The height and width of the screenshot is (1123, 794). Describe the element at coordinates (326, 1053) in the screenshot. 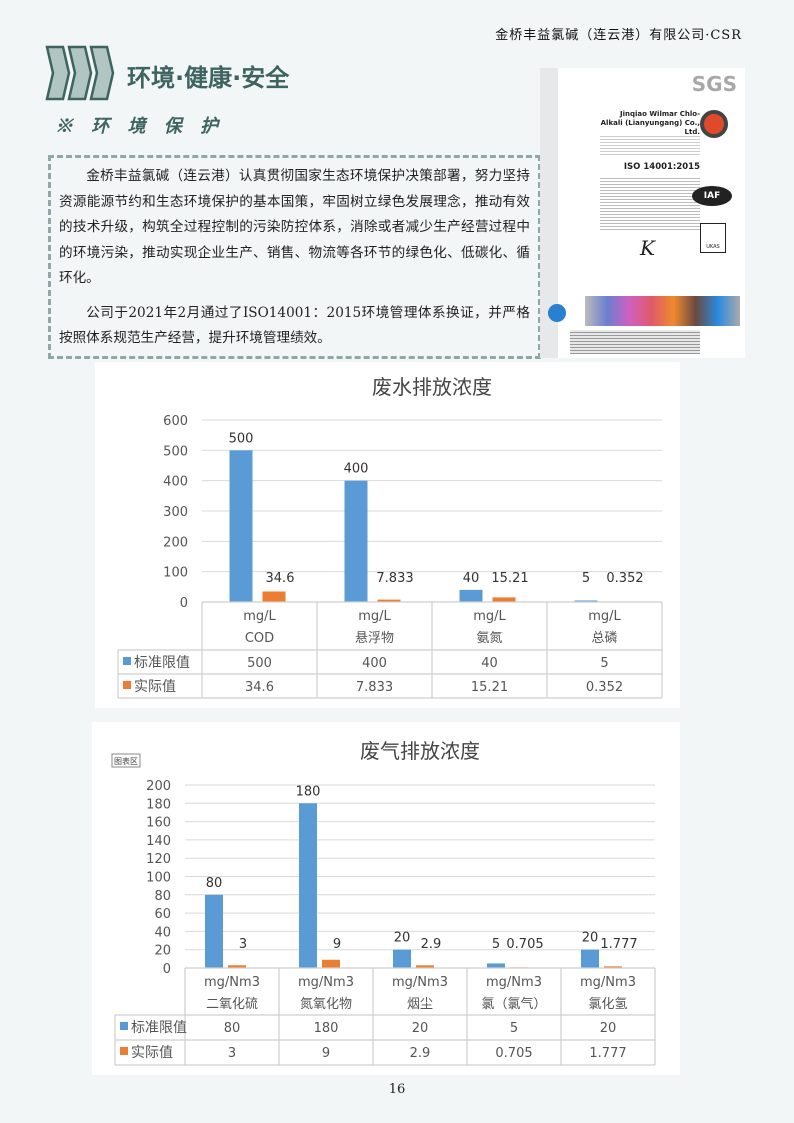

I see `table-cell-actual: 9` at that location.